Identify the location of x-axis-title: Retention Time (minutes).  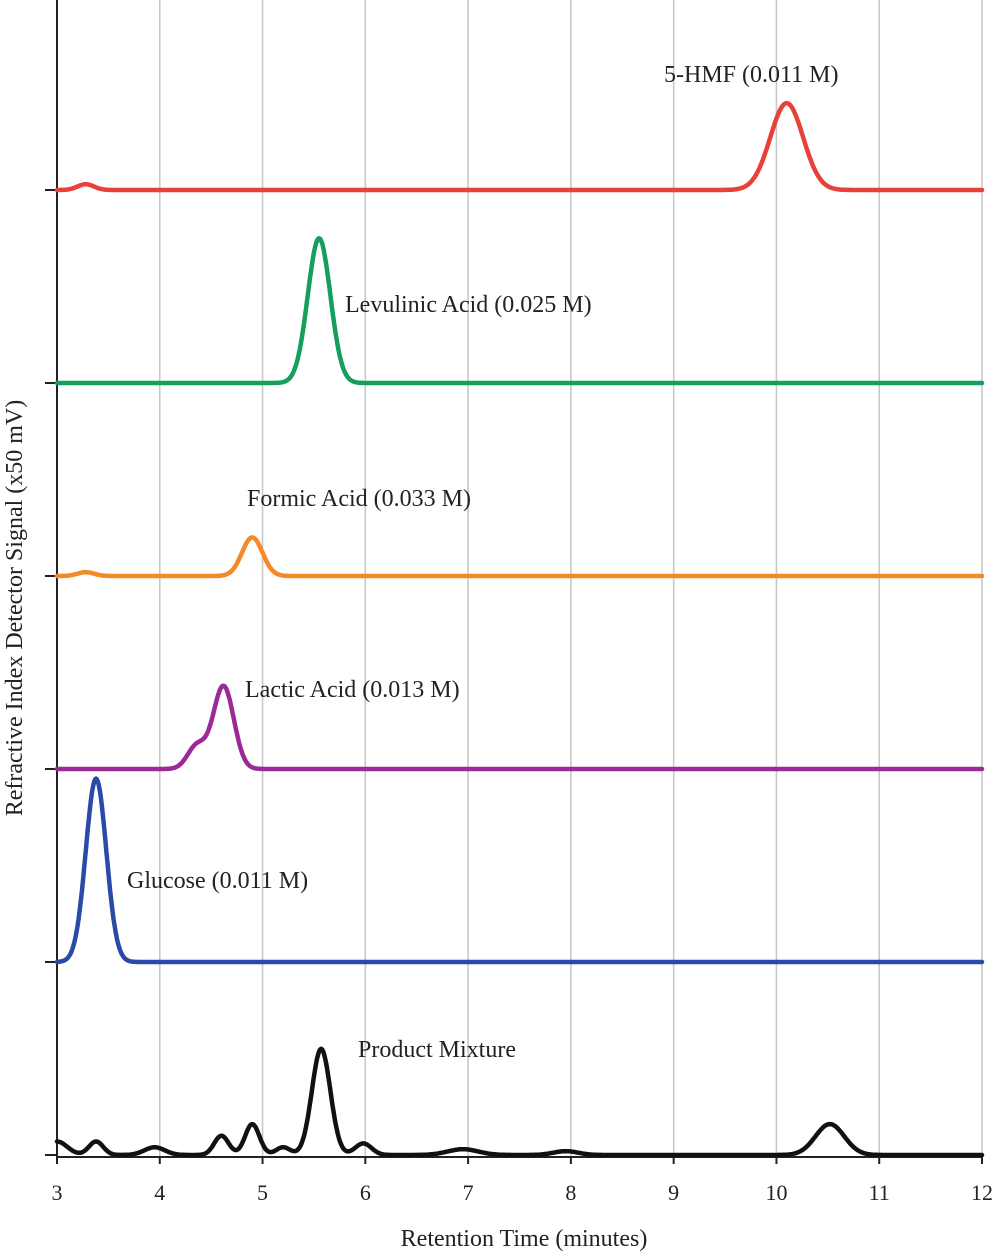
(524, 1239).